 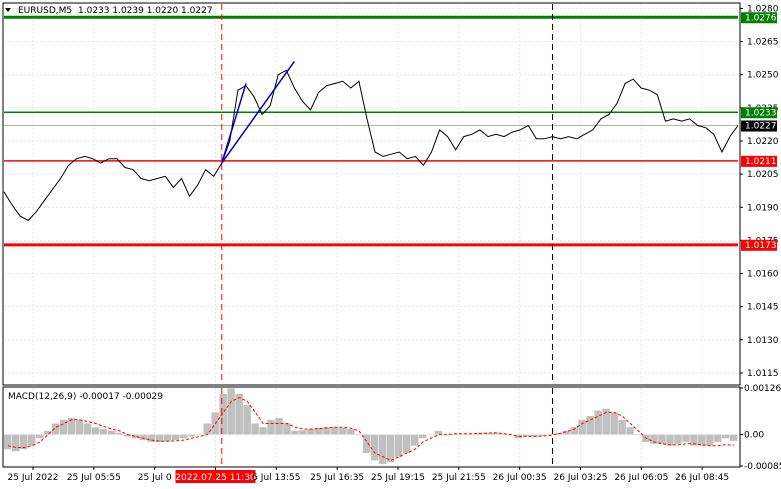 I want to click on y-tick-label: 1.0115, so click(x=763, y=374).